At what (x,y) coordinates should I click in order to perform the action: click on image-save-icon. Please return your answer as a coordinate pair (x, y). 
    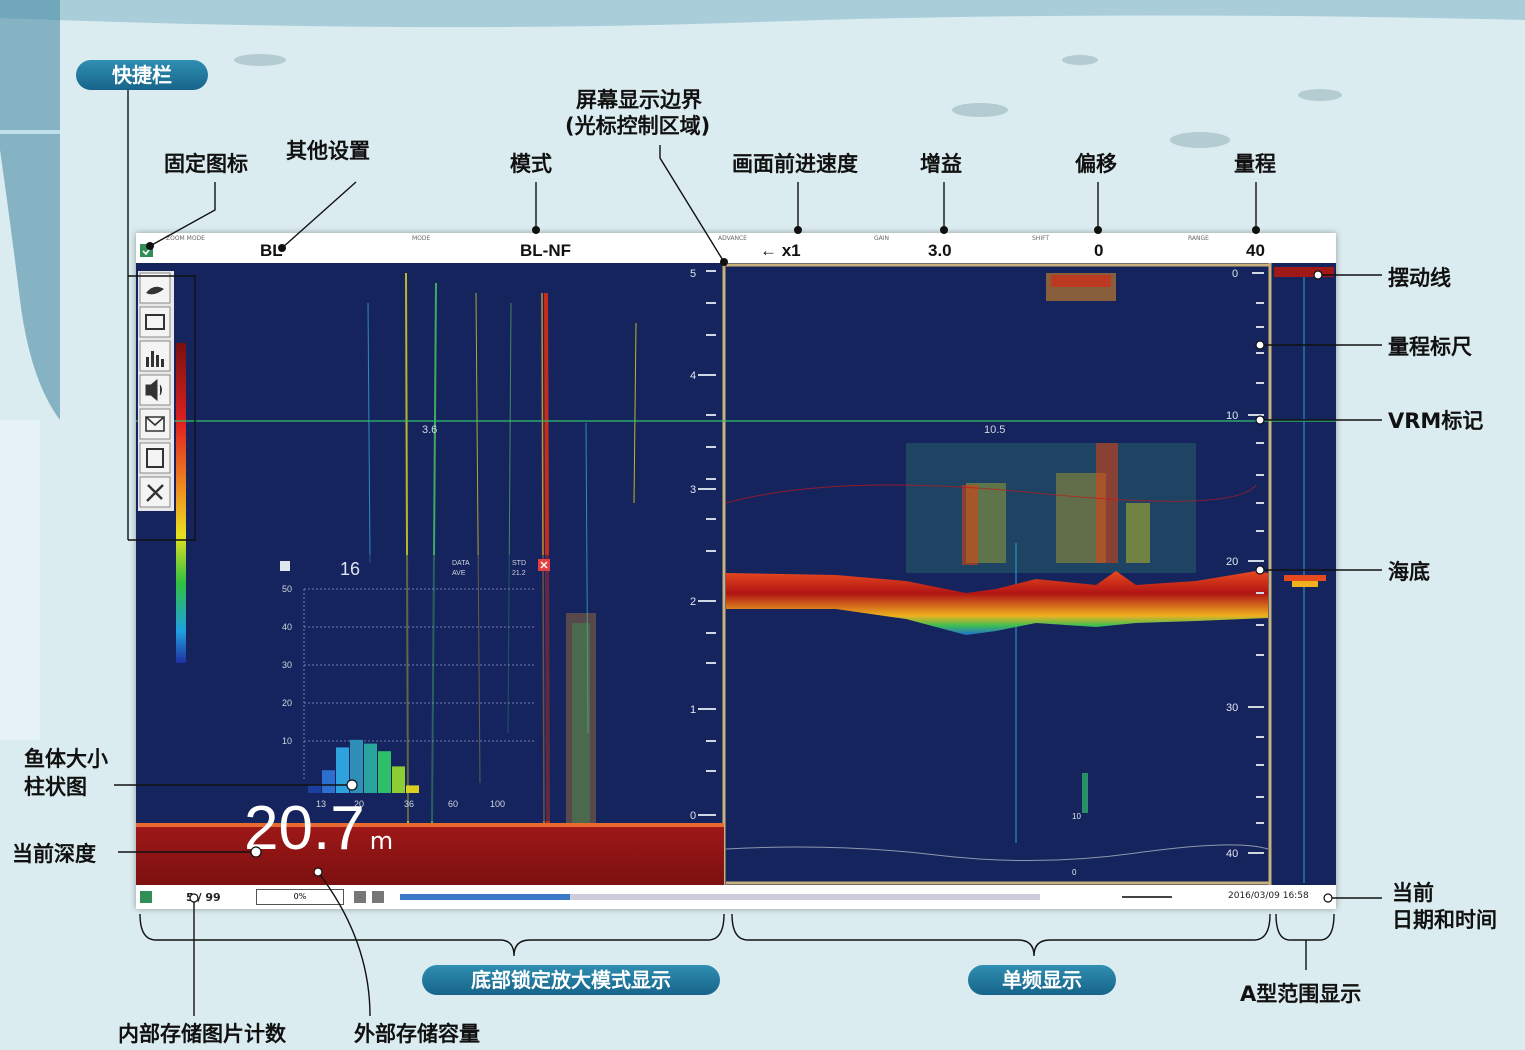
    Looking at the image, I should click on (360, 897).